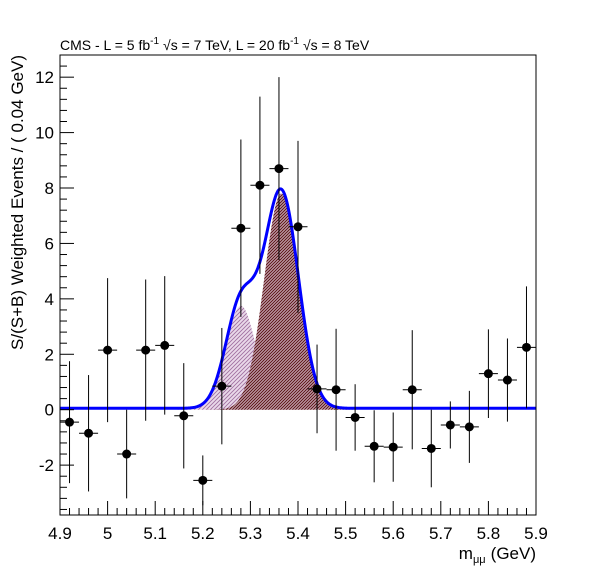 Image resolution: width=596 pixels, height=572 pixels. Describe the element at coordinates (44, 133) in the screenshot. I see `y-tick-label: 10` at that location.